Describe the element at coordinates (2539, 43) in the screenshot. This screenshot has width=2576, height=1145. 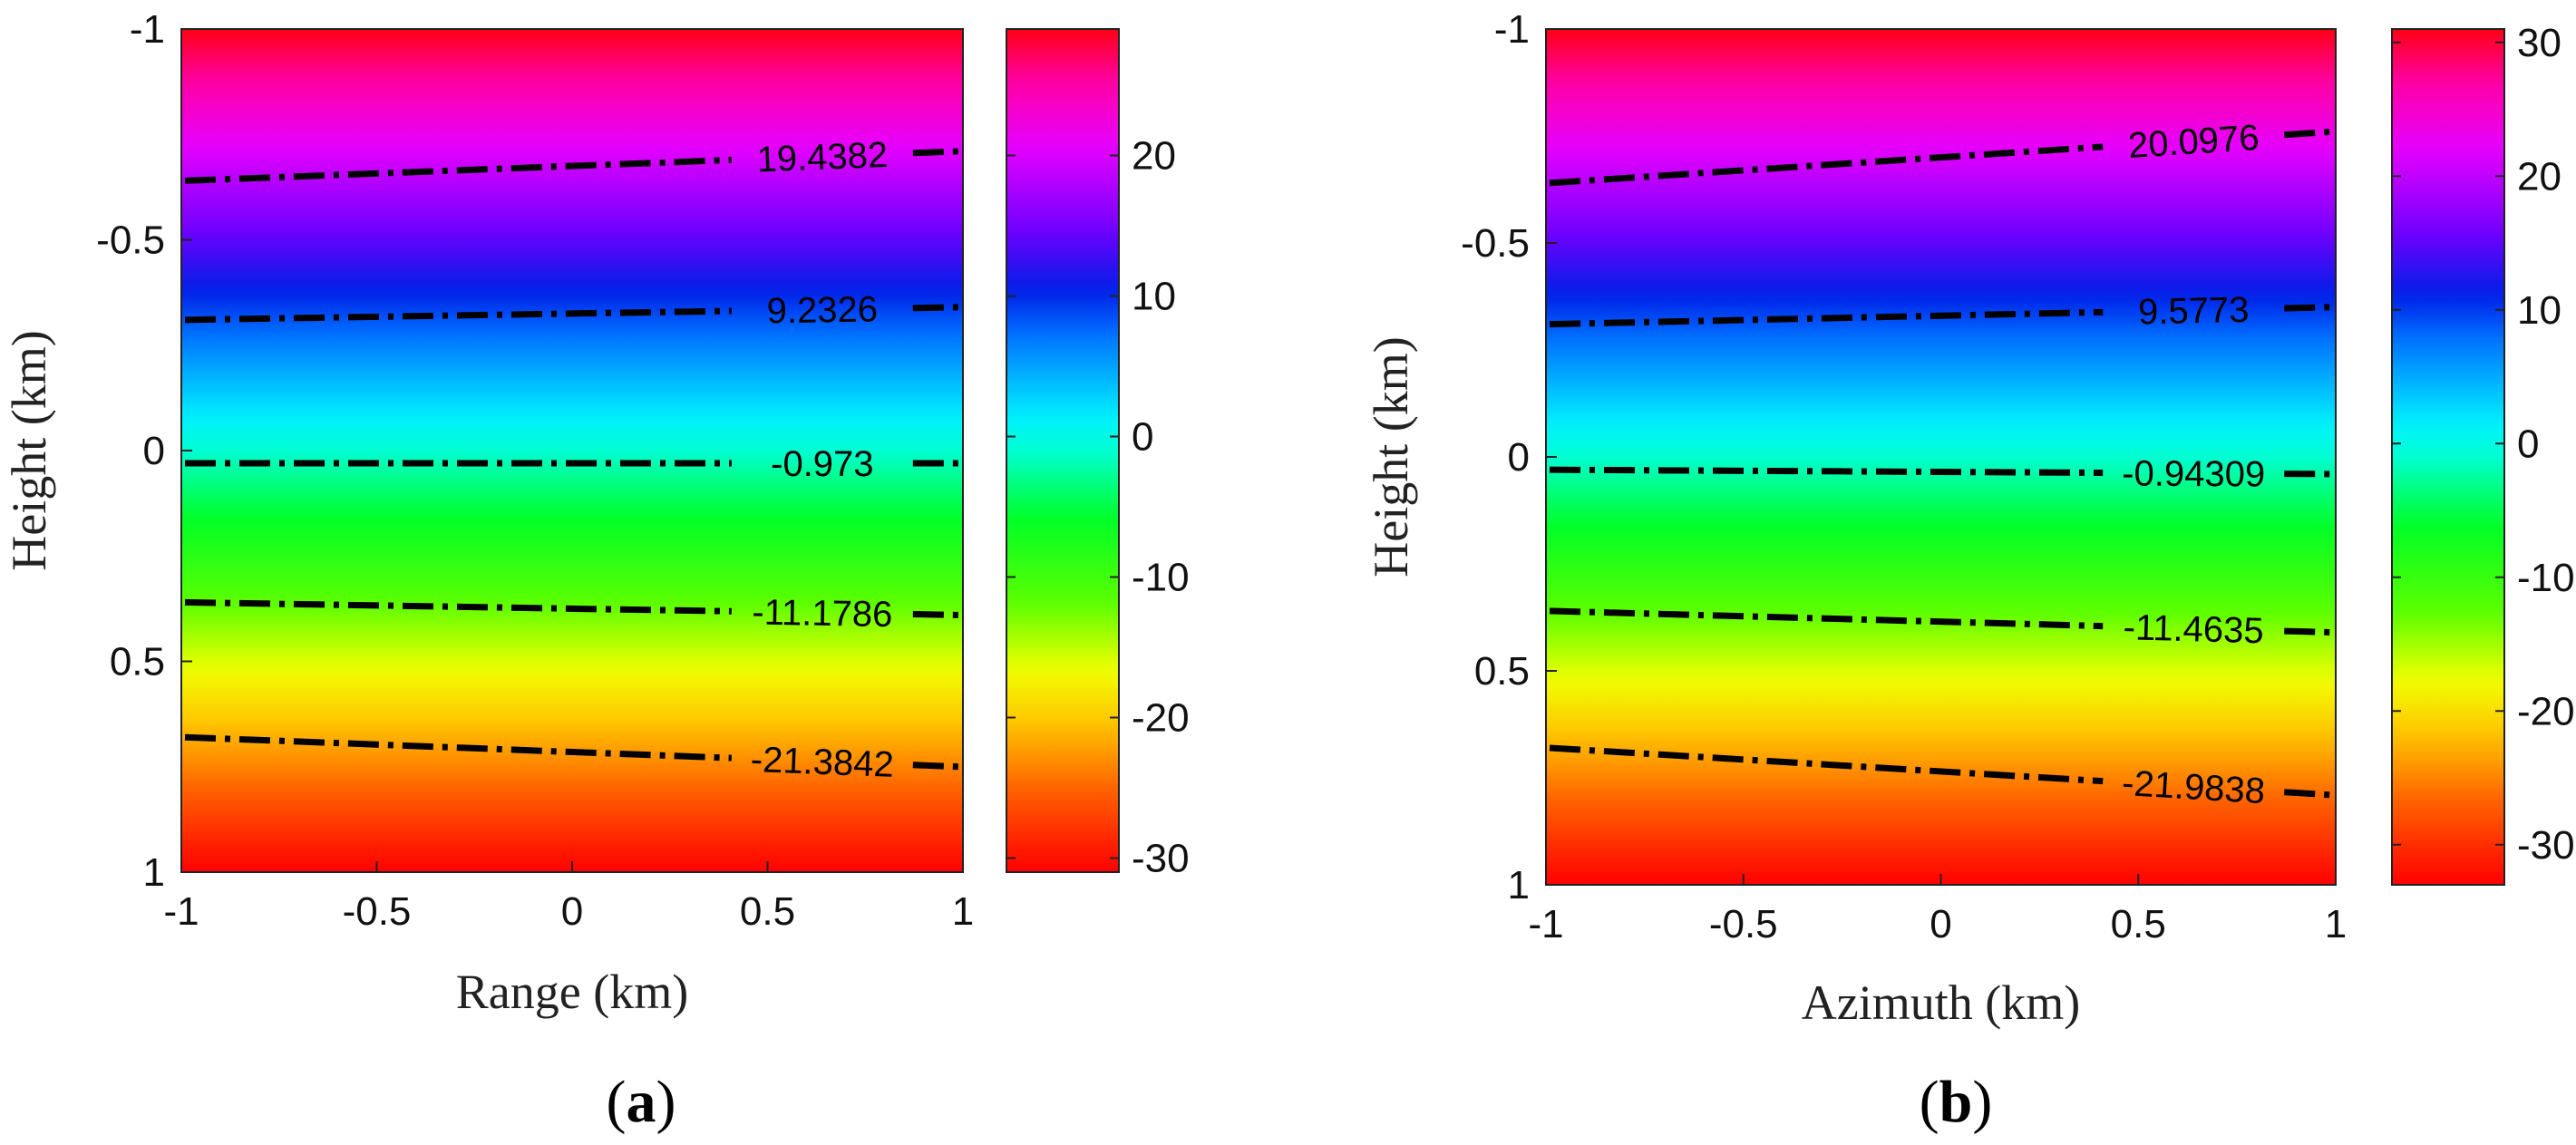
I see `colorbar-tick-label: 30` at that location.